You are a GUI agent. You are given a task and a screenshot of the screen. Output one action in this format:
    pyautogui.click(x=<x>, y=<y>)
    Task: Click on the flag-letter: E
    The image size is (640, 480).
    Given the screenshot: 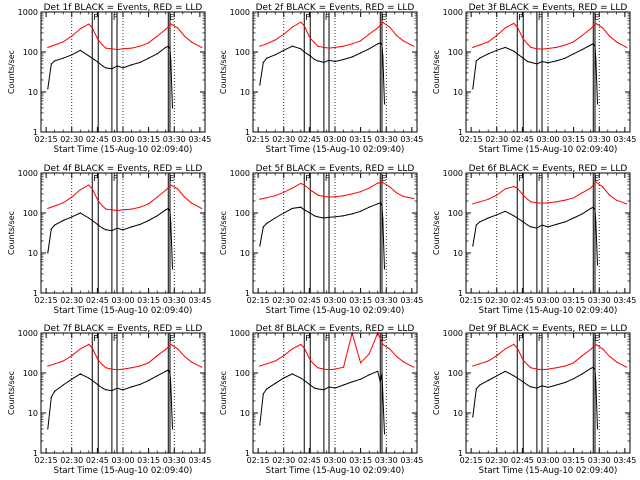 What is the action you would take?
    pyautogui.click(x=171, y=338)
    